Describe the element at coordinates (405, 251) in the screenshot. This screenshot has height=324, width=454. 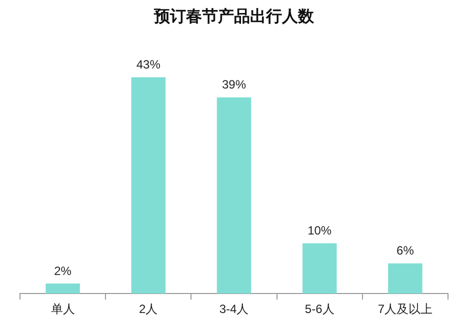
I see `data-label: 6%` at that location.